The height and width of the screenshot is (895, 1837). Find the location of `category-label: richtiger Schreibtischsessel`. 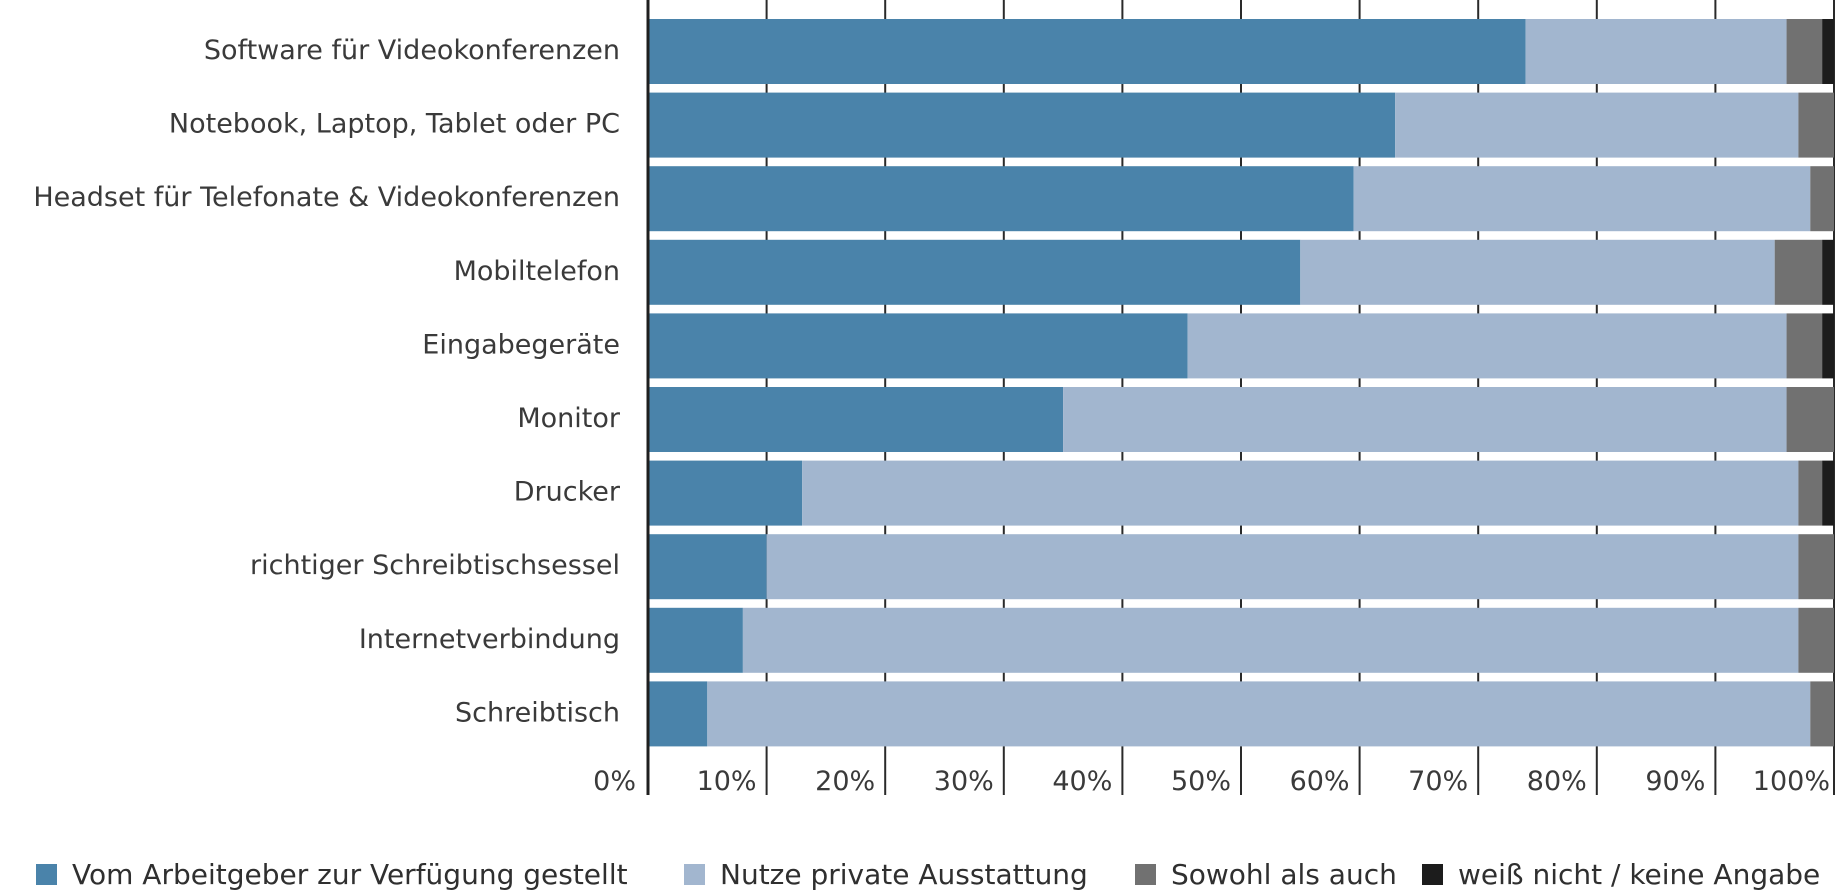

category-label: richtiger Schreibtischsessel is located at coordinates (435, 565).